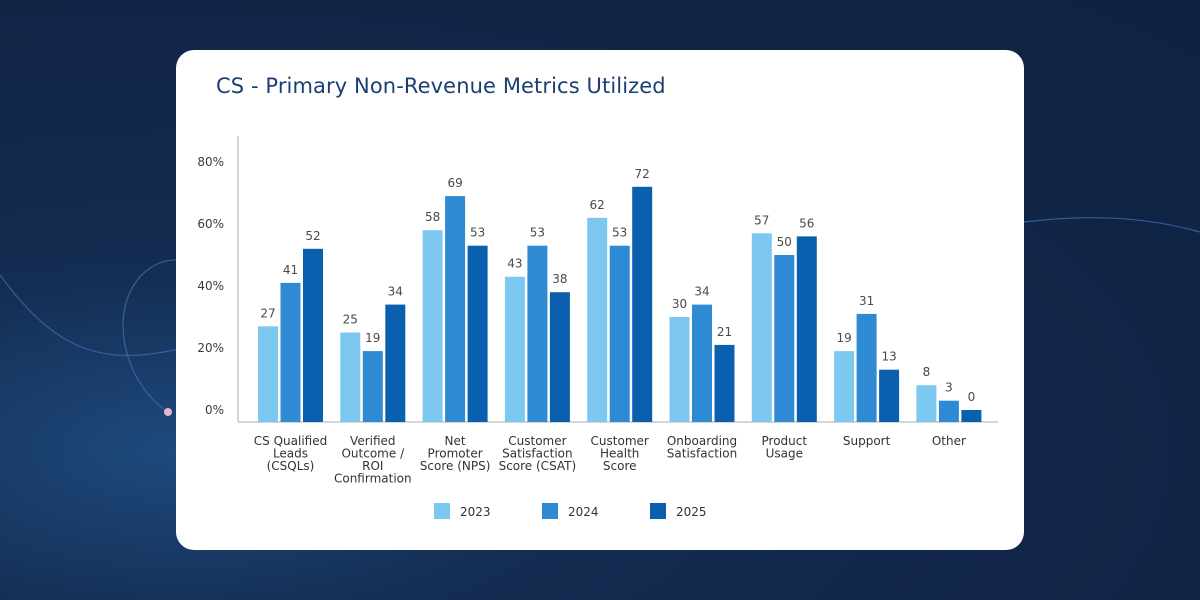 This screenshot has width=1200, height=600. What do you see at coordinates (514, 264) in the screenshot?
I see `data-label: 43` at bounding box center [514, 264].